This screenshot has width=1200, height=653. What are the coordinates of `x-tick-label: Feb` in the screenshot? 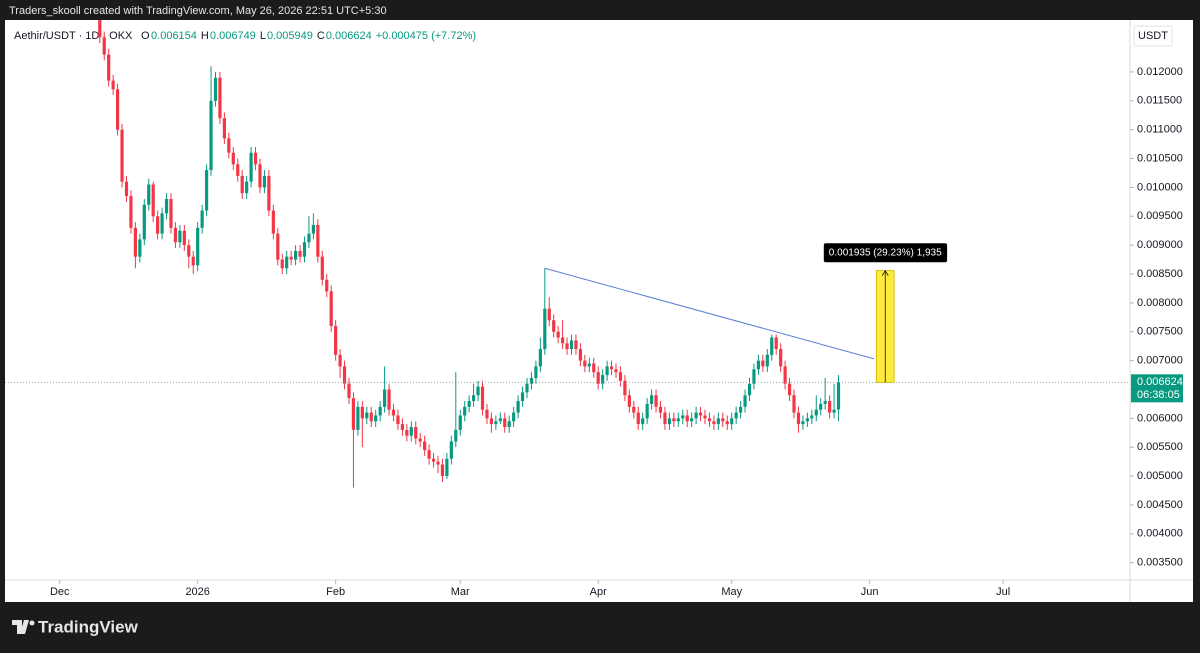 It's located at (335, 592).